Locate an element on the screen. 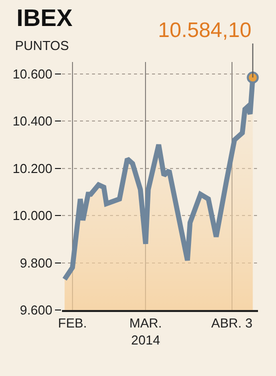 The height and width of the screenshot is (376, 276). x-tick-label: MAR. 2014 is located at coordinates (145, 332).